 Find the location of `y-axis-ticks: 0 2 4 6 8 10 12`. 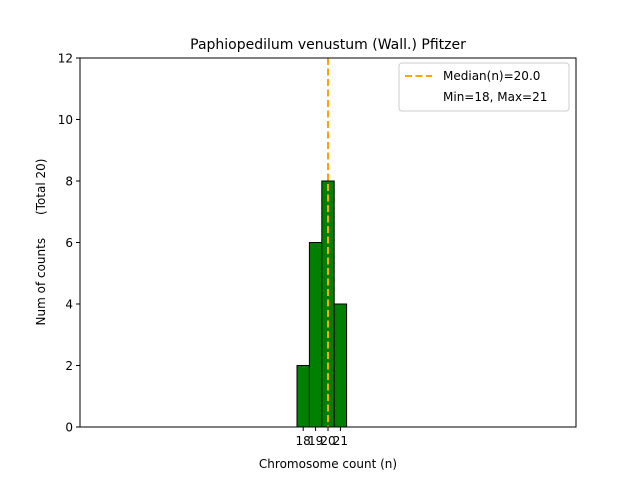

y-axis-ticks: 0 2 4 6 8 10 12 is located at coordinates (69, 243).